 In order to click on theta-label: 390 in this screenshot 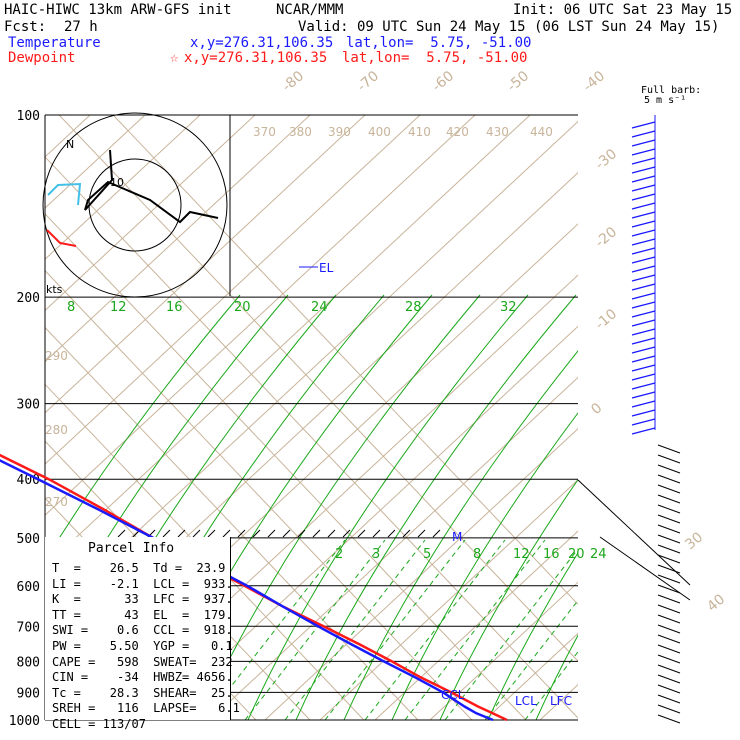, I will do `click(339, 132)`.